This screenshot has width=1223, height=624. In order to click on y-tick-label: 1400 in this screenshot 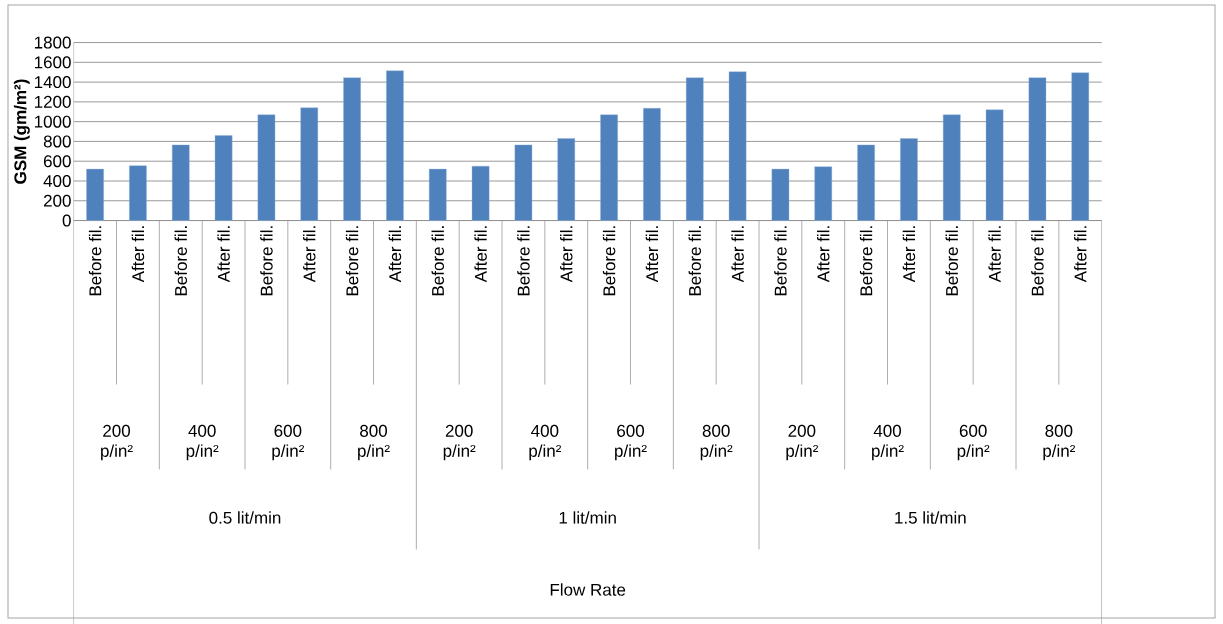, I will do `click(52, 82)`.